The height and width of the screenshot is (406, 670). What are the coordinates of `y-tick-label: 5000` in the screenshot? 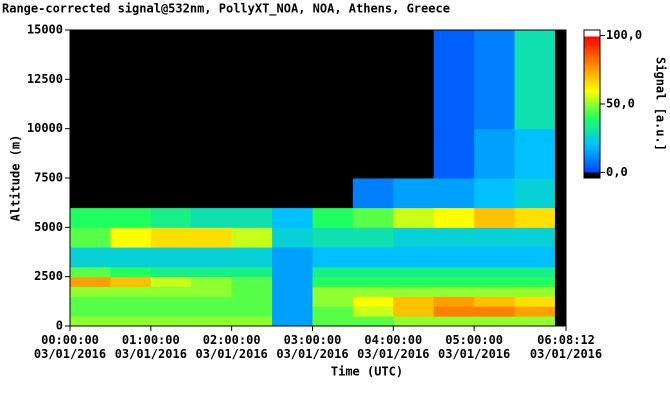 It's located at (48, 227).